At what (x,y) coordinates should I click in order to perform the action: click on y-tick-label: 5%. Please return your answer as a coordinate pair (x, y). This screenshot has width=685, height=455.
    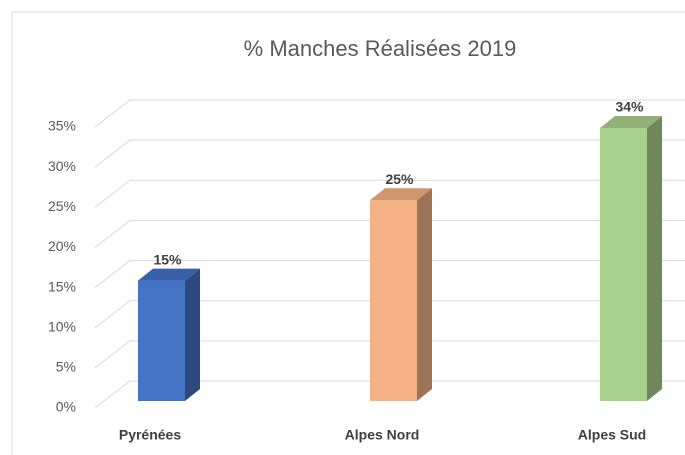
    Looking at the image, I should click on (66, 367).